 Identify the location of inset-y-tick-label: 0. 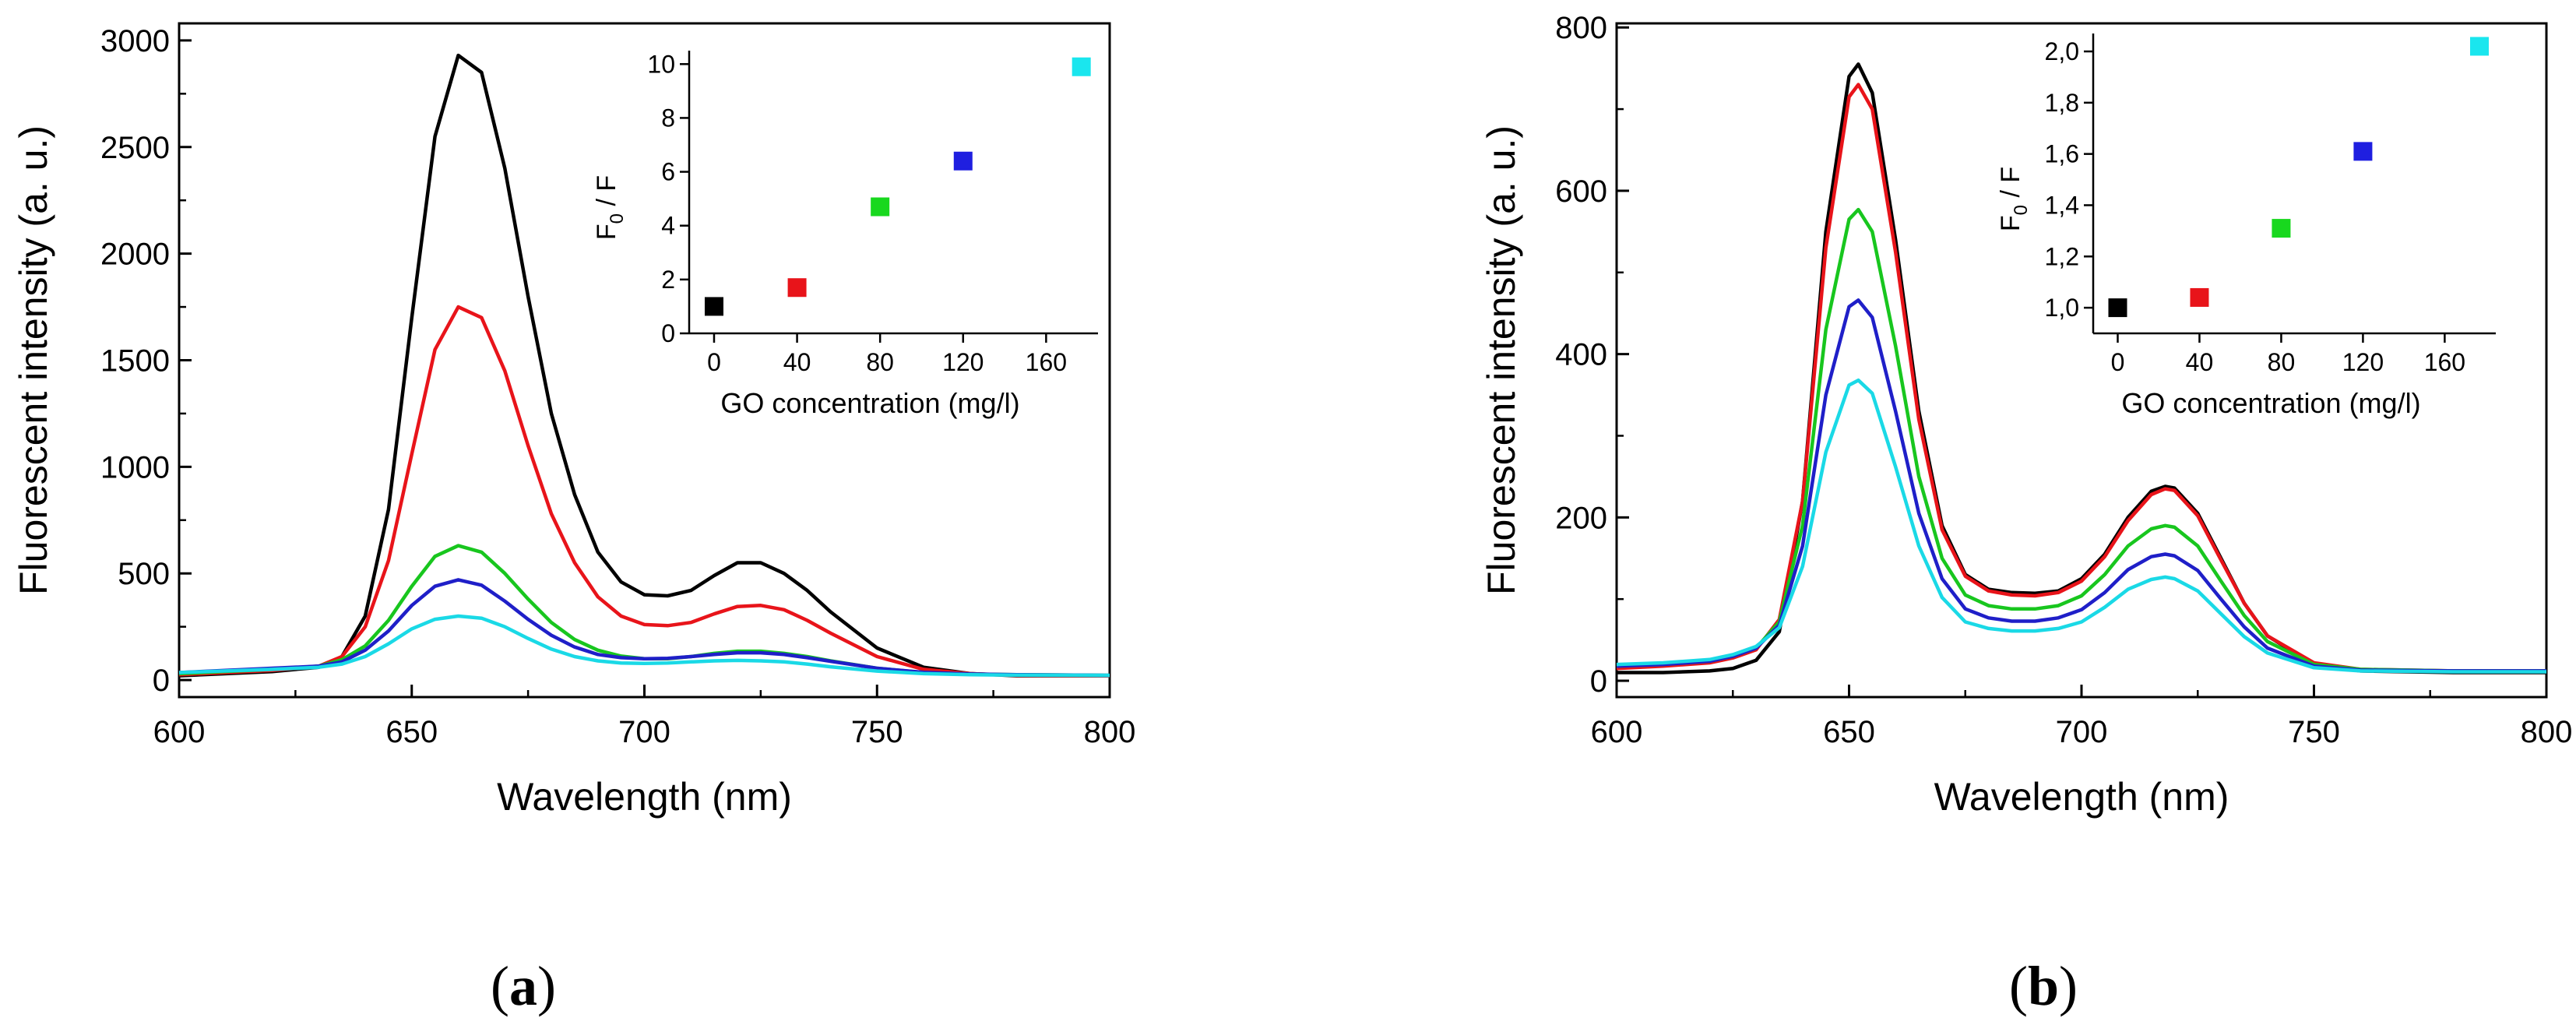
(668, 333).